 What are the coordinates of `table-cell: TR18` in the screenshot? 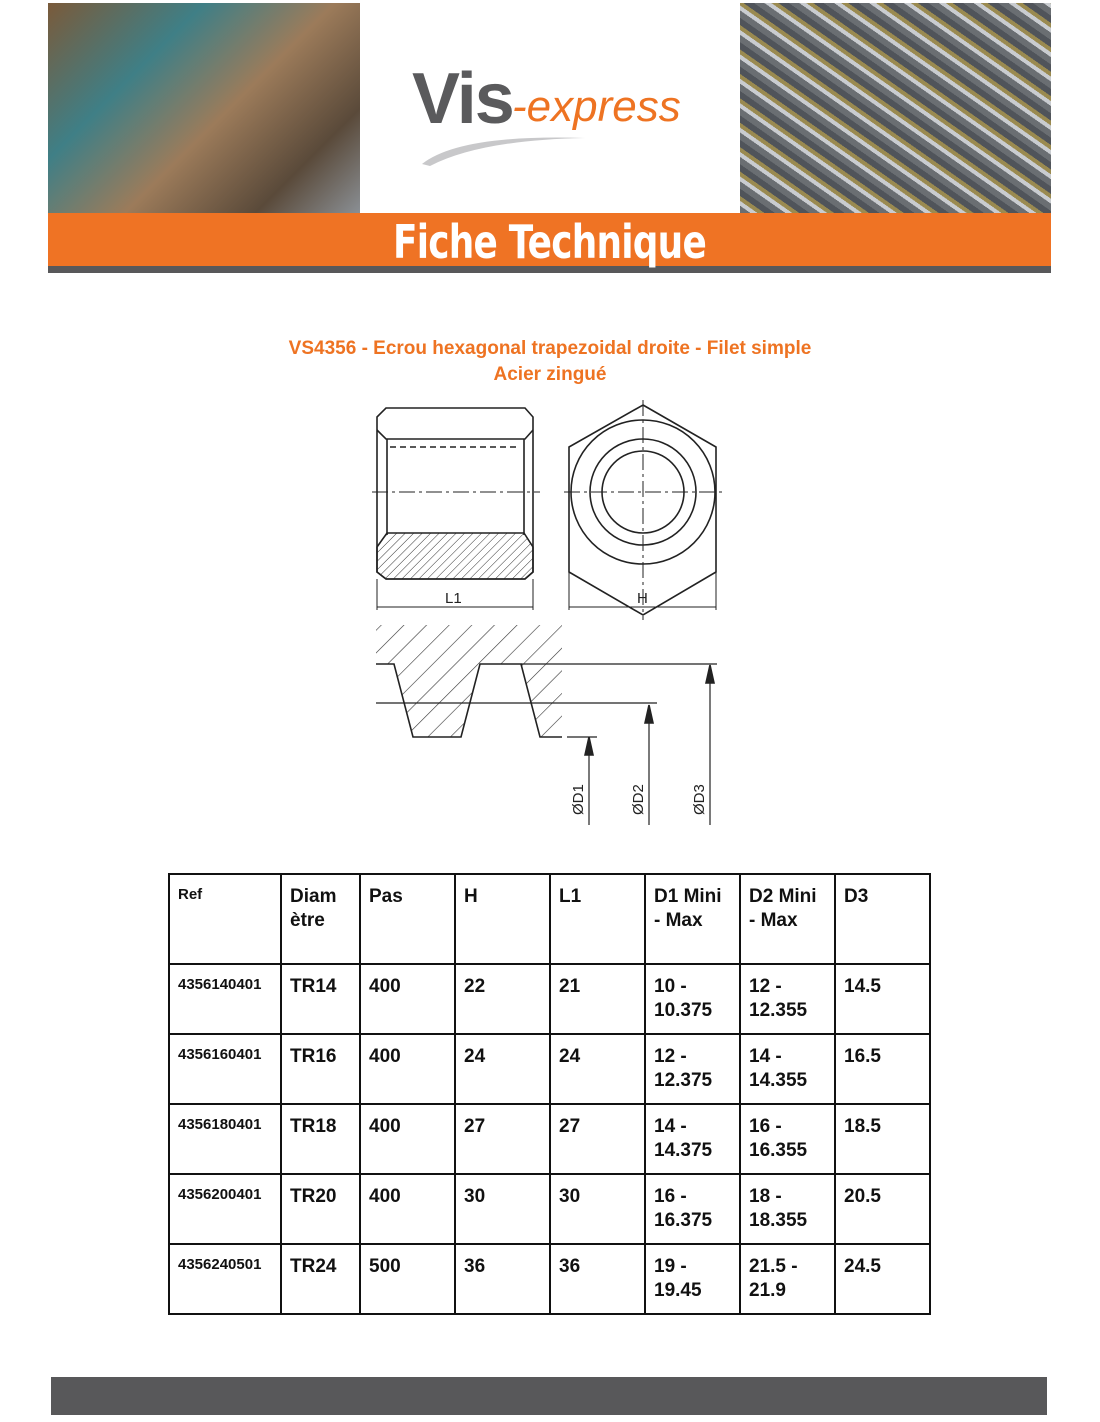 It's located at (320, 1139).